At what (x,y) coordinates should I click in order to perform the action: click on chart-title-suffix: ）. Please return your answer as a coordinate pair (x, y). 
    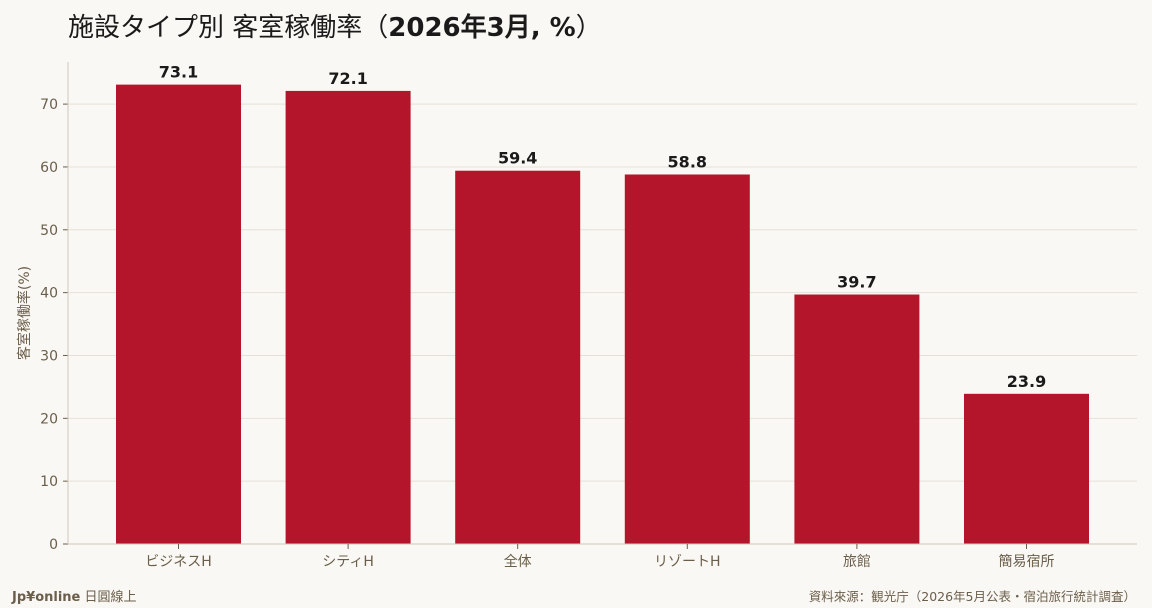
    Looking at the image, I should click on (588, 28).